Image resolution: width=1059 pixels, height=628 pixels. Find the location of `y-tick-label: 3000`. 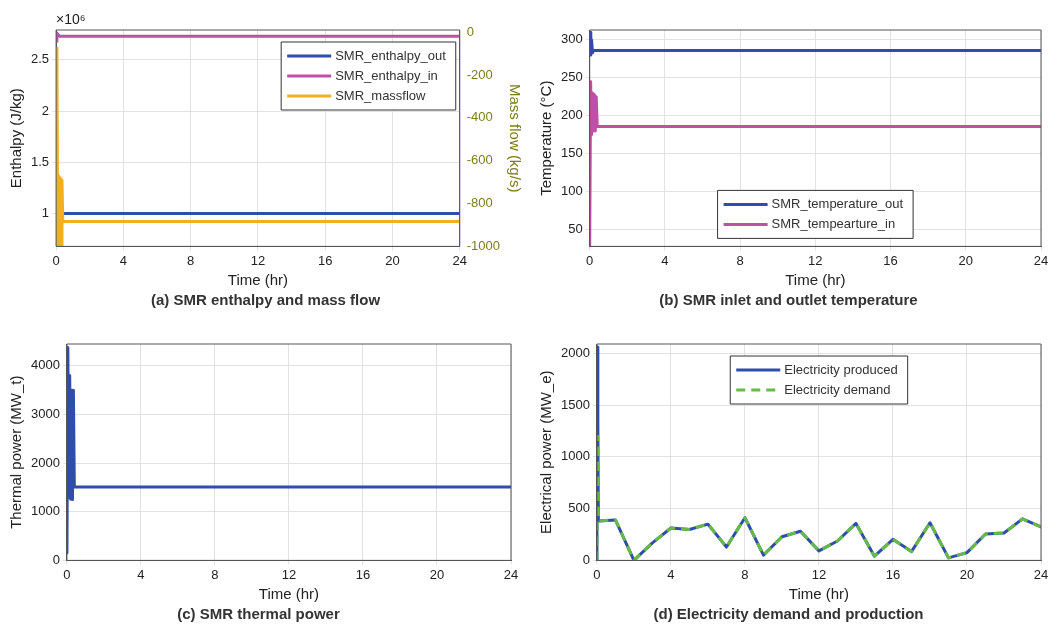

y-tick-label: 3000 is located at coordinates (45, 414).